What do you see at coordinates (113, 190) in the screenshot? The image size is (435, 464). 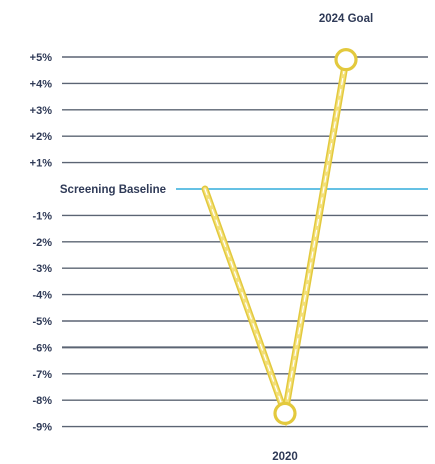 I see `baseline-label: Screening Baseline` at bounding box center [113, 190].